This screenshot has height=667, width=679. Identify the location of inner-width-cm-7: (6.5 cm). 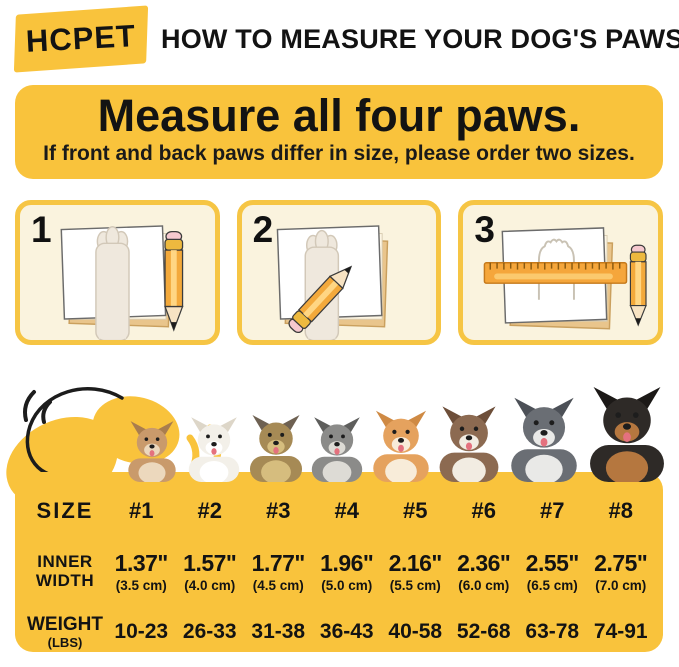
(552, 585).